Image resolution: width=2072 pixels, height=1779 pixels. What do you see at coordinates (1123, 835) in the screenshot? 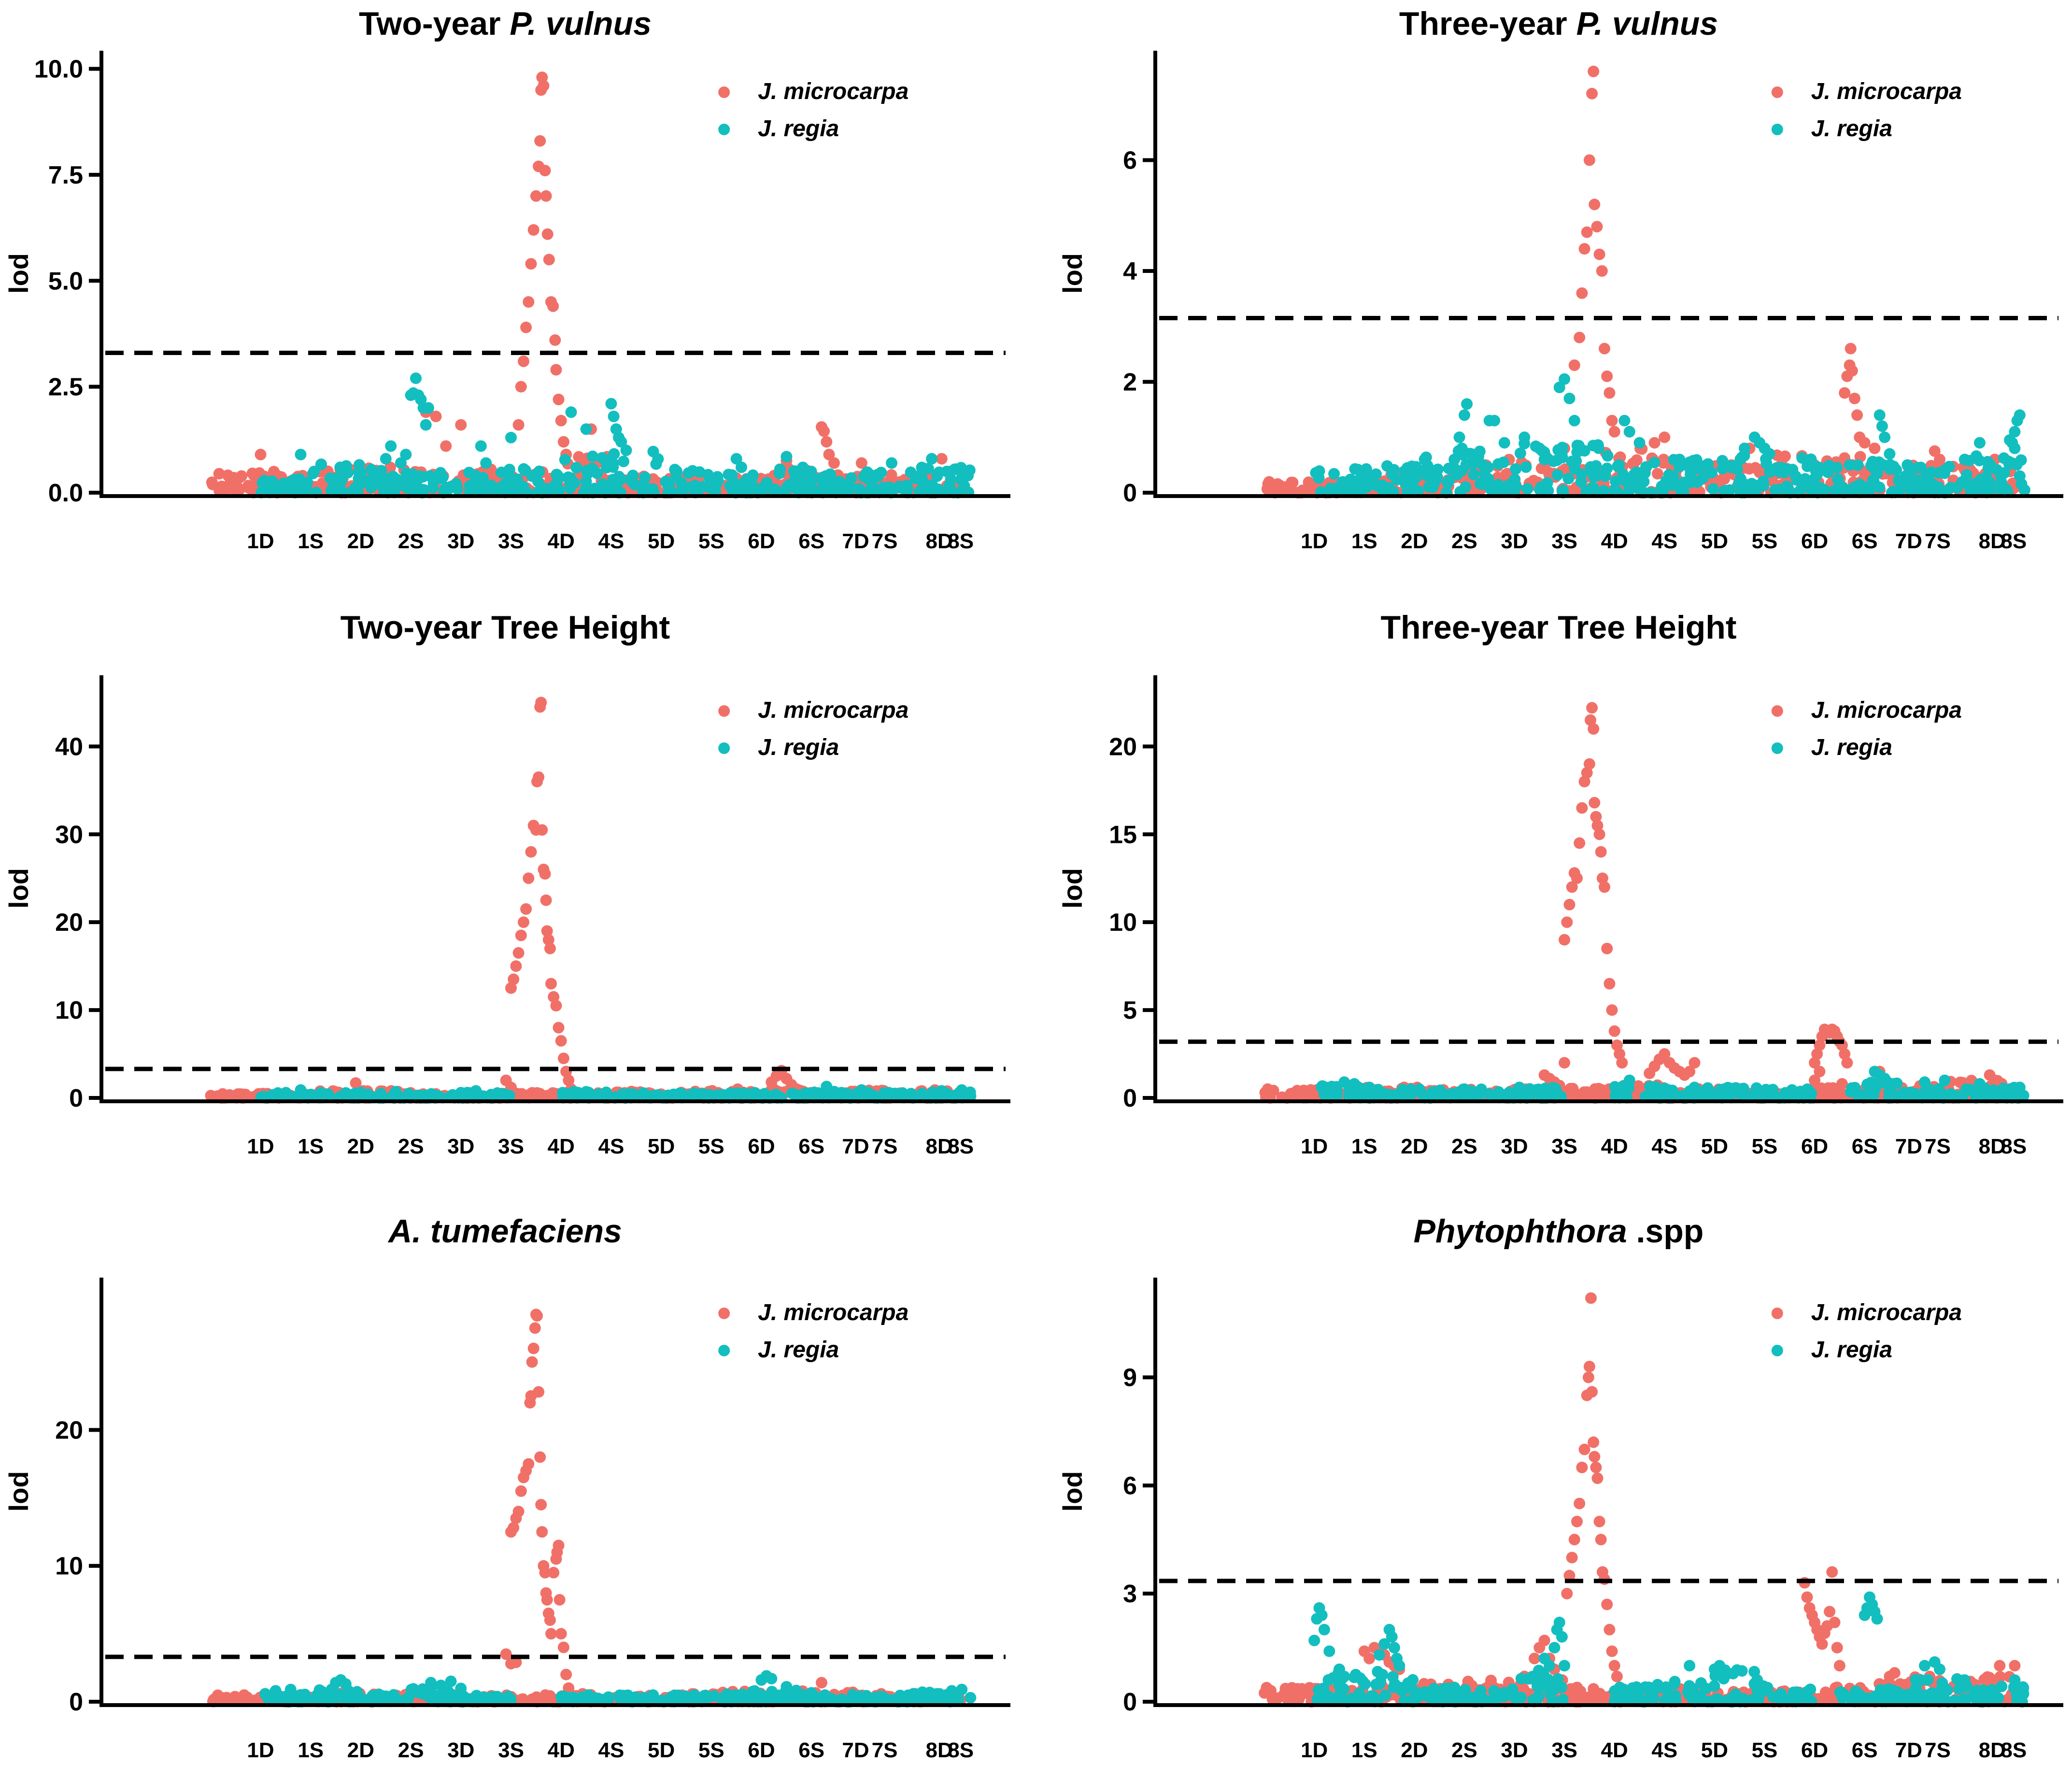
I see `y-tick-label: 15` at bounding box center [1123, 835].